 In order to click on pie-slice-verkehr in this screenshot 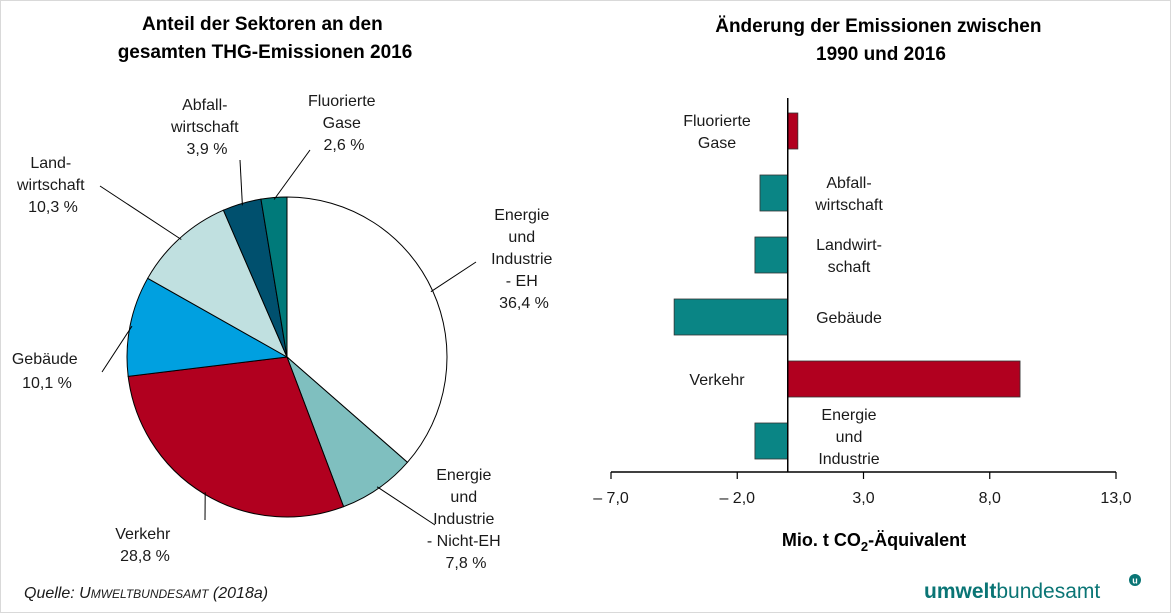, I will do `click(236, 437)`.